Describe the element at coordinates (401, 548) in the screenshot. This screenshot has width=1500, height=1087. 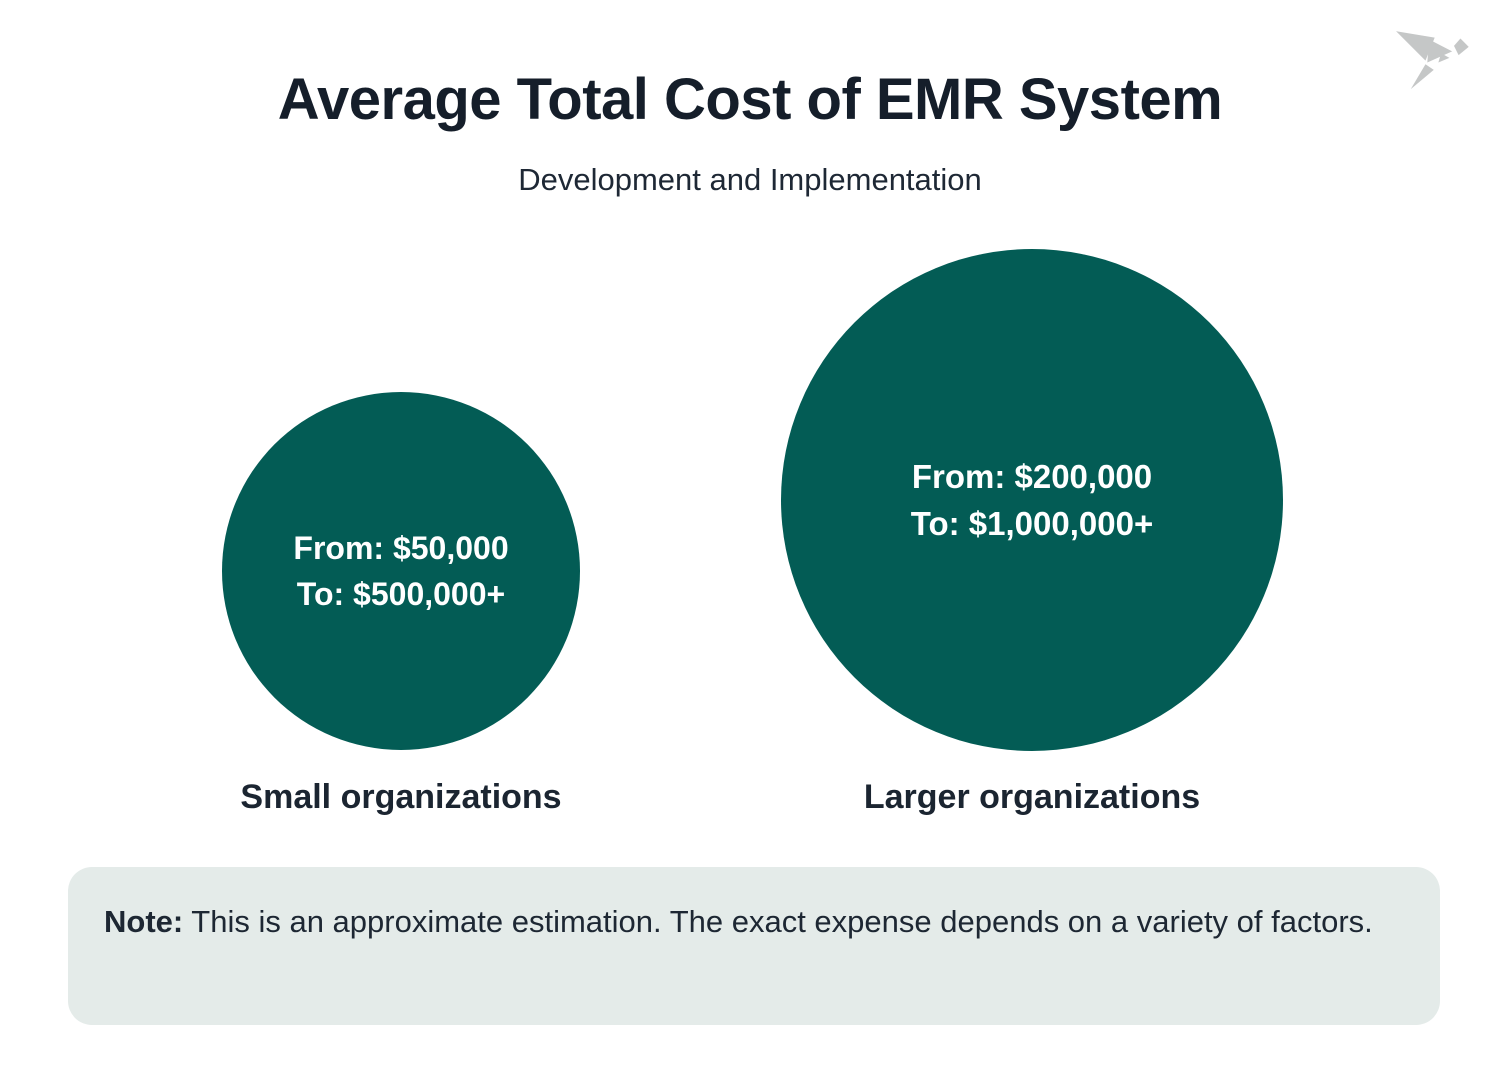
I see `small-org-cost-from: From: $50,000` at that location.